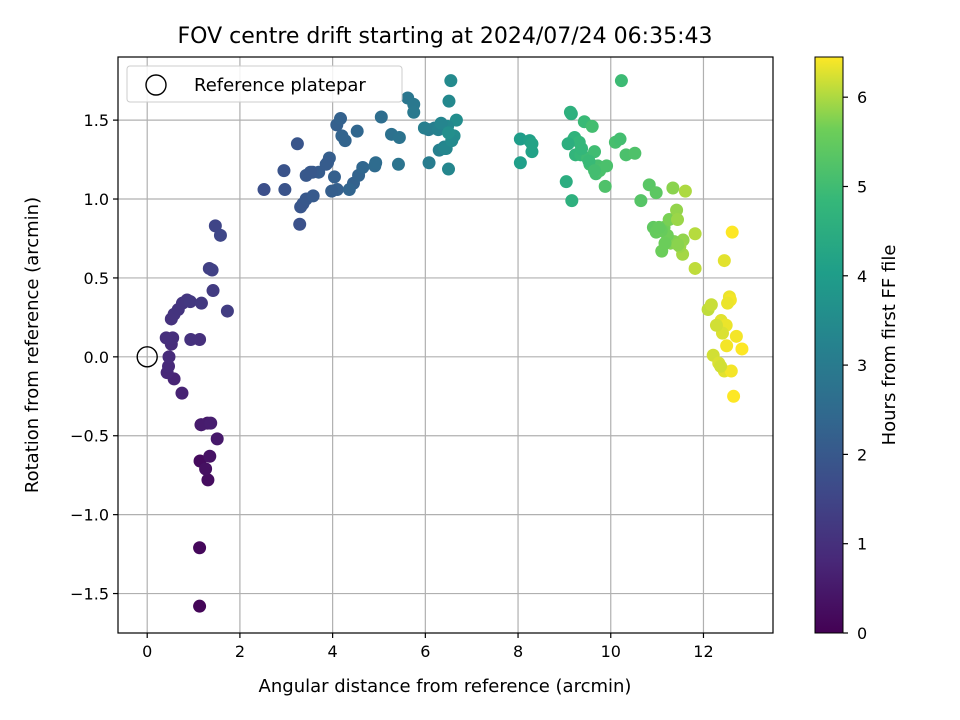 Image resolution: width=960 pixels, height=720 pixels. I want to click on colorbar: 0 1 2 3 4 5 6 Hours from first FF file, so click(857, 349).